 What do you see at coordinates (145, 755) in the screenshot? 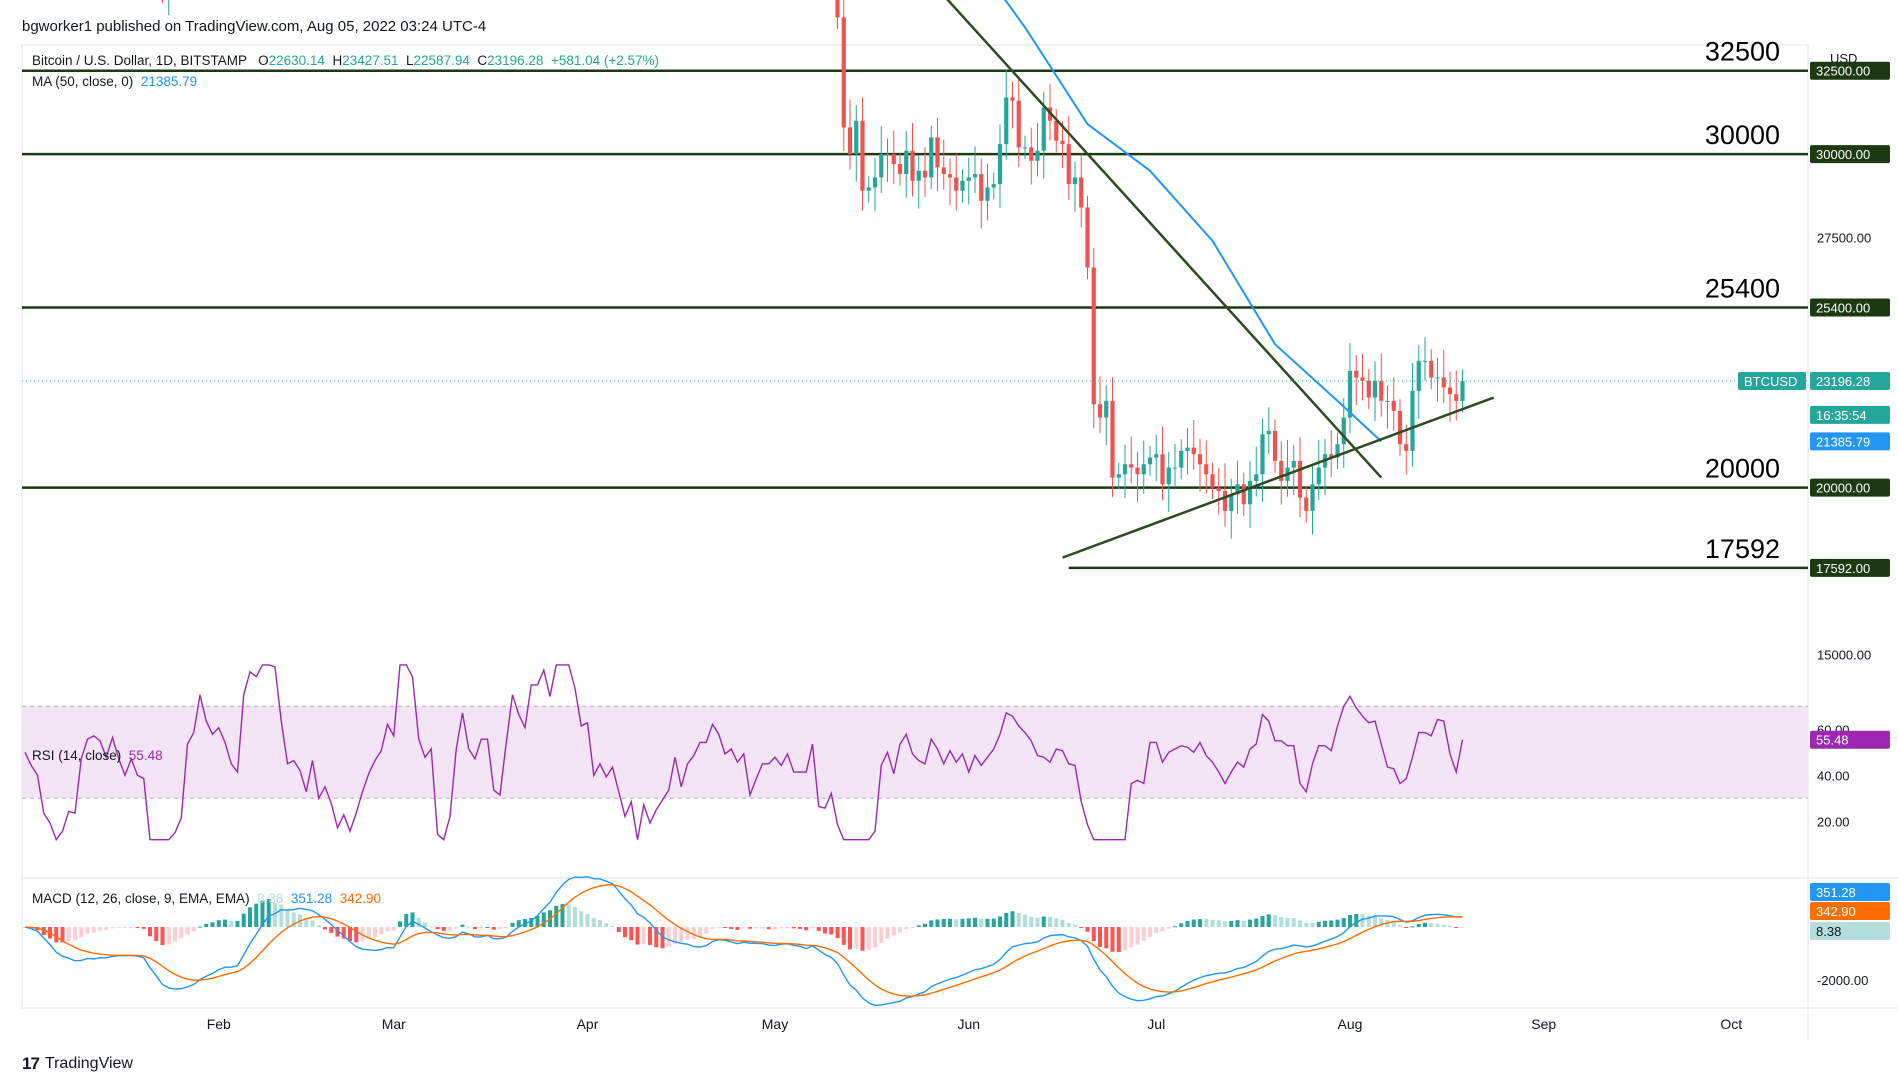
I see `rsi-value: 55.48` at bounding box center [145, 755].